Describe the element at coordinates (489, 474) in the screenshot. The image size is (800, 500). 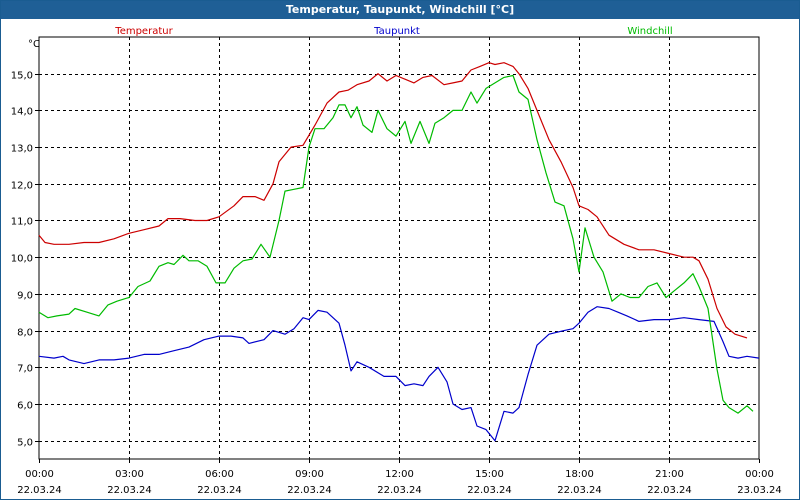
I see `x-tick-time-label: 15:00` at that location.